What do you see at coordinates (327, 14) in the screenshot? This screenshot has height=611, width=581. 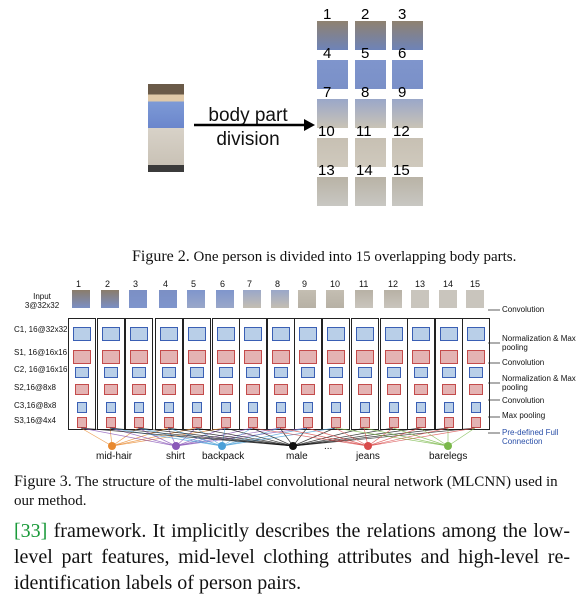 I see `part-number: 1` at bounding box center [327, 14].